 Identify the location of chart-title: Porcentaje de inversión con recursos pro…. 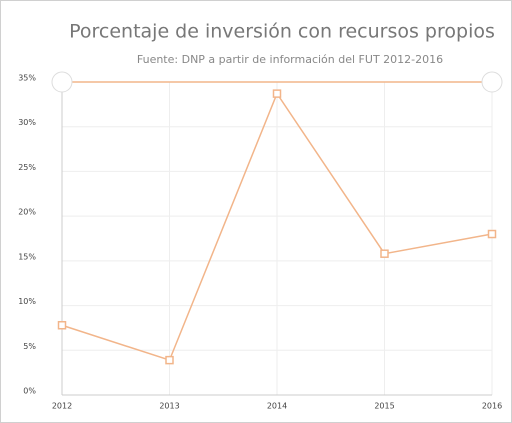
(282, 32).